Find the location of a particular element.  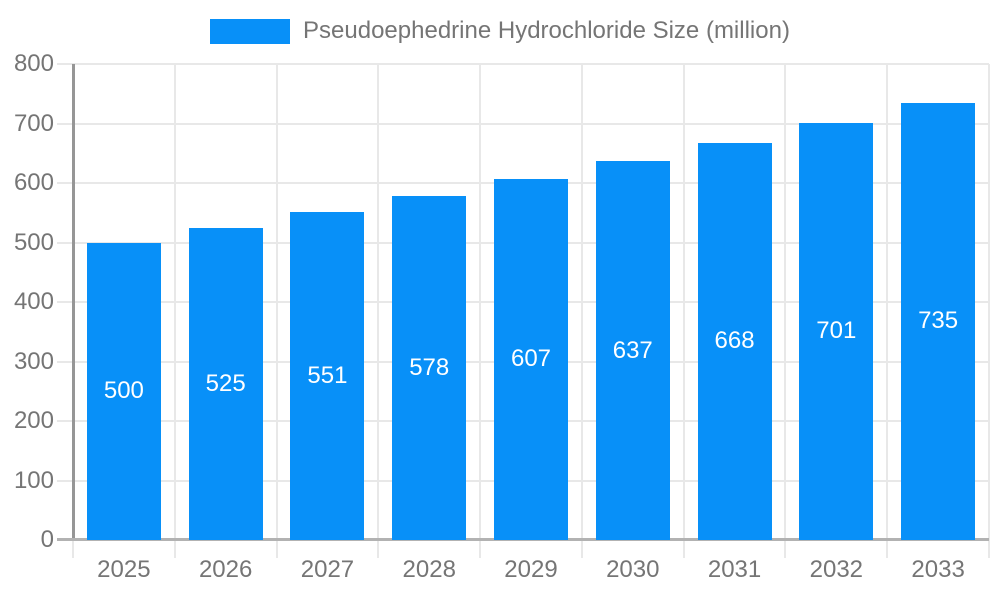

x-axis-tick-label-2030: 2030 is located at coordinates (633, 569).